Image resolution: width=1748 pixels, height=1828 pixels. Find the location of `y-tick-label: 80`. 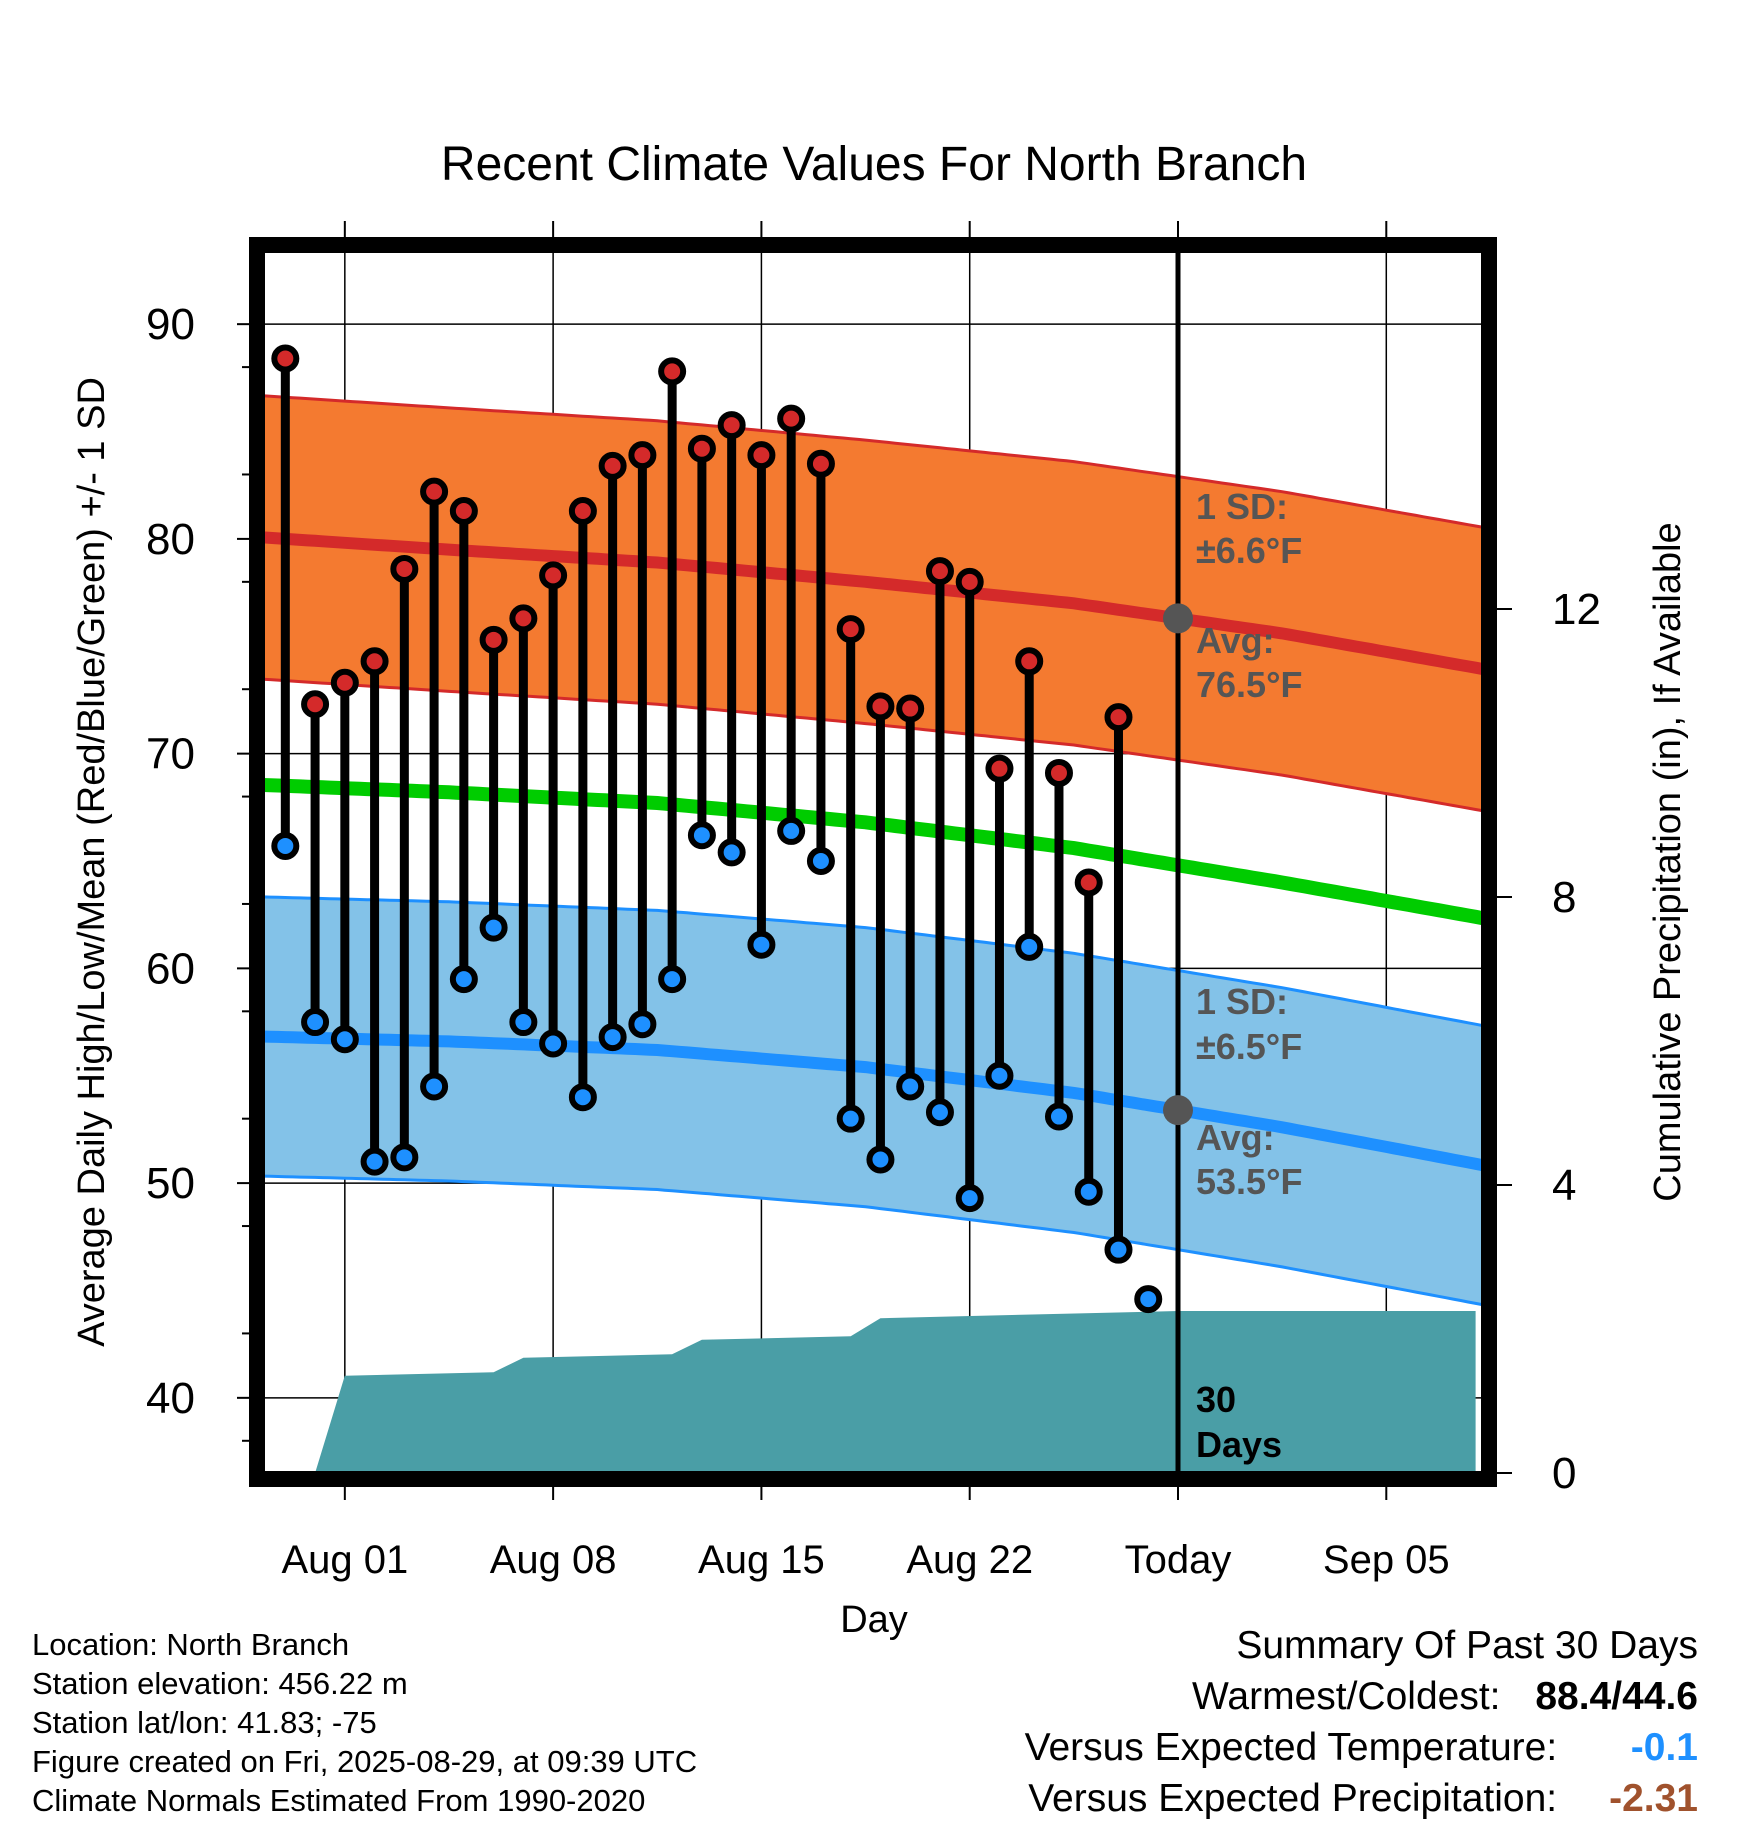

y-tick-label: 80 is located at coordinates (170, 539).